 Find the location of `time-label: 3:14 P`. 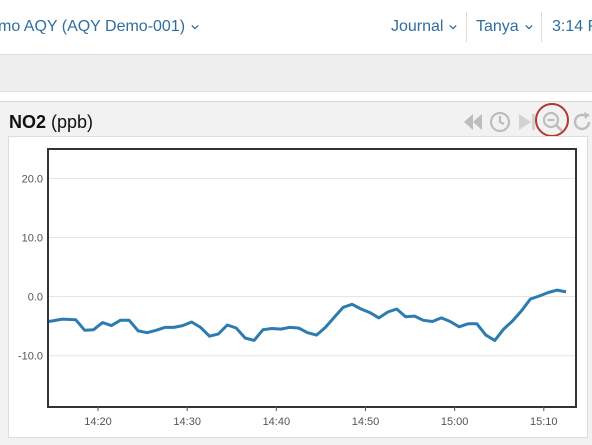

time-label: 3:14 P is located at coordinates (572, 26).